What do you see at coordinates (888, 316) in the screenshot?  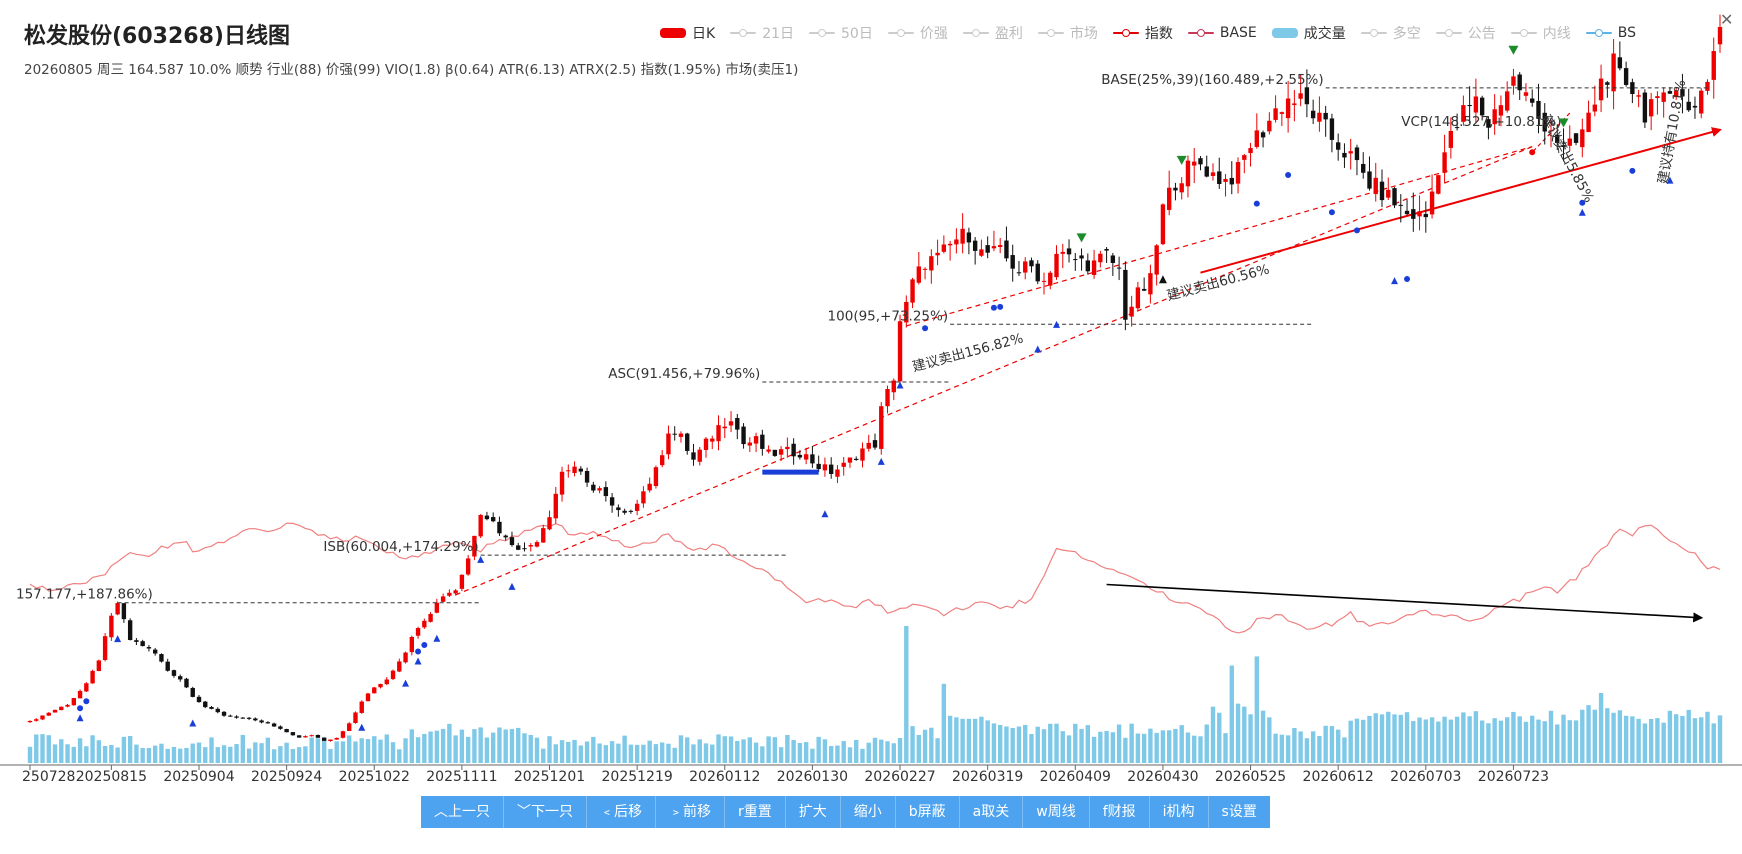 I see `base-label: 100(95,+73.25%)` at bounding box center [888, 316].